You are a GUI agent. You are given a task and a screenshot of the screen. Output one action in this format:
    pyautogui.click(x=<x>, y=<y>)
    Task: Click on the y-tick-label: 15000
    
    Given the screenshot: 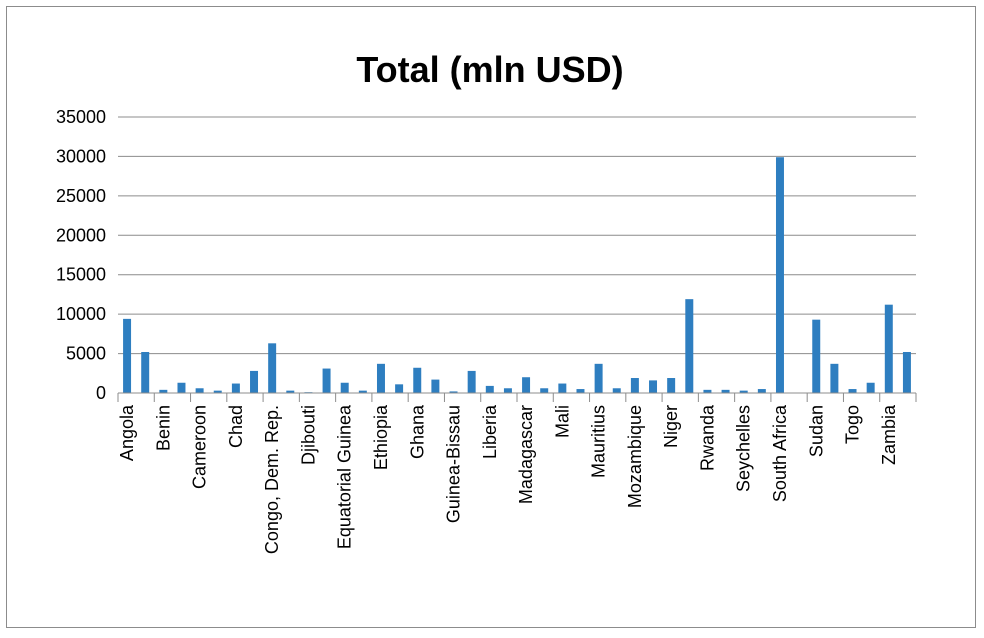 What is the action you would take?
    pyautogui.click(x=81, y=275)
    